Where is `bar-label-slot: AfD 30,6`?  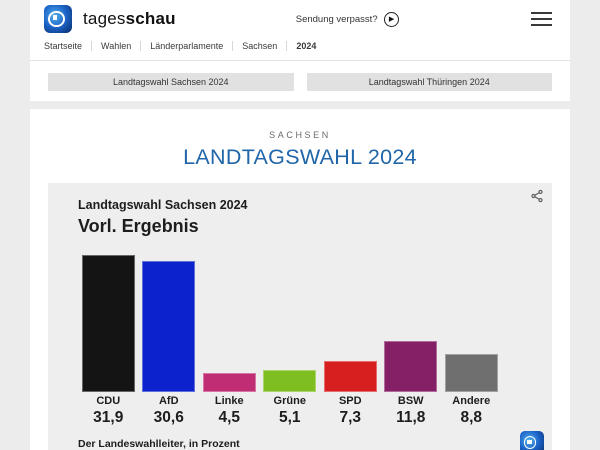 bar-label-slot: AfD 30,6 is located at coordinates (169, 411).